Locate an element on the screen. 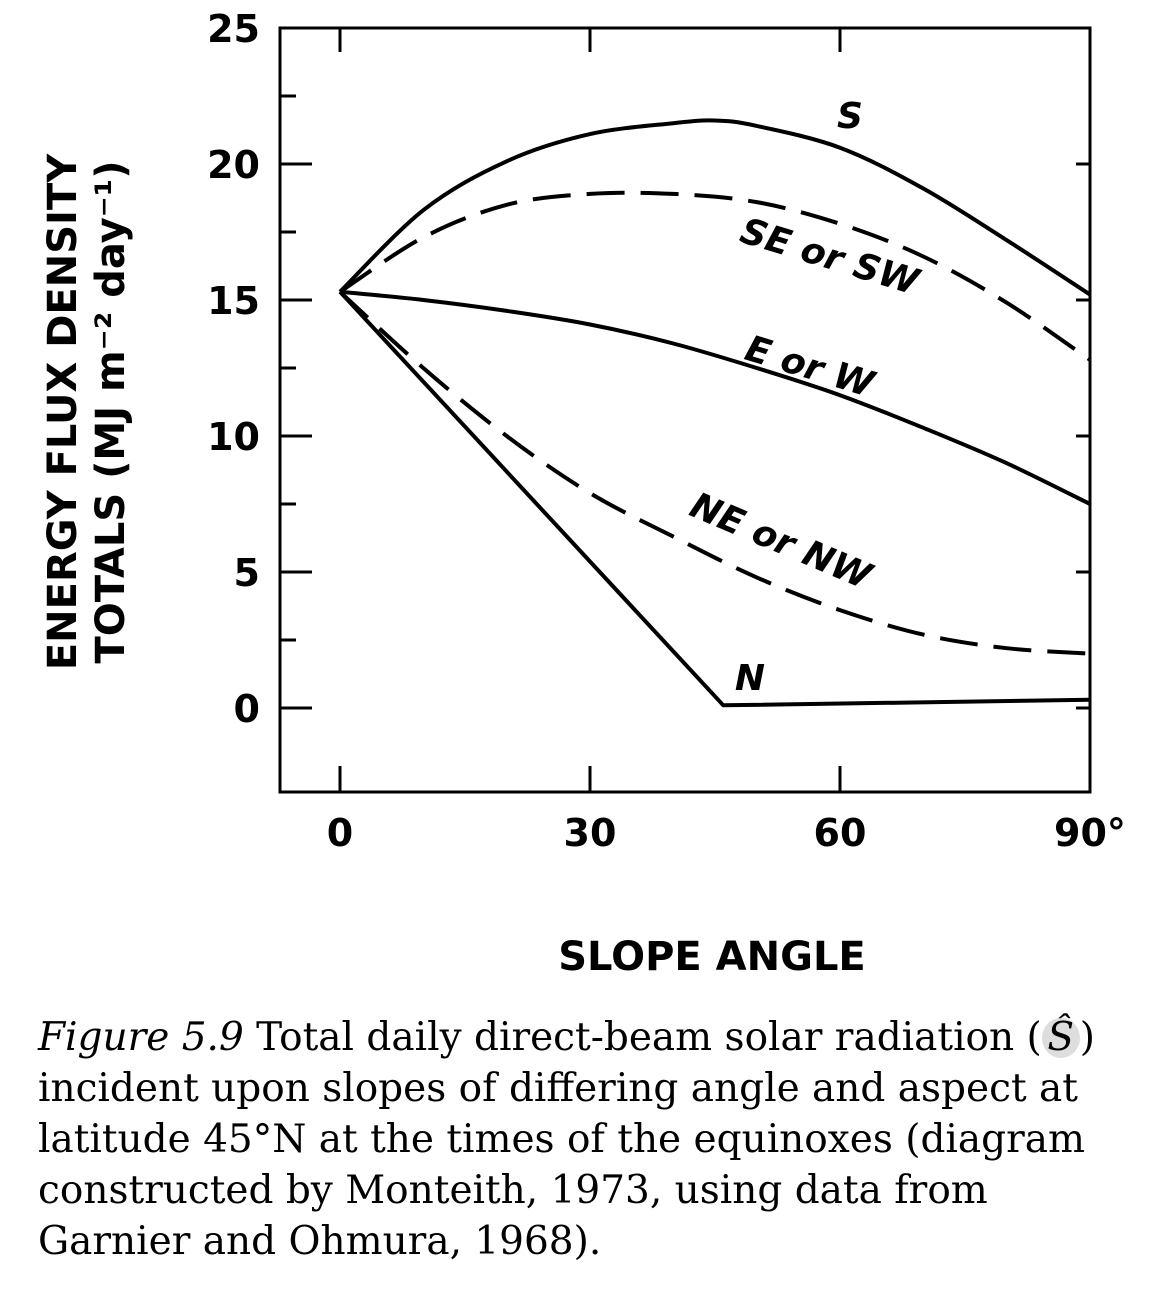  x-tick-label: 0 is located at coordinates (340, 833).